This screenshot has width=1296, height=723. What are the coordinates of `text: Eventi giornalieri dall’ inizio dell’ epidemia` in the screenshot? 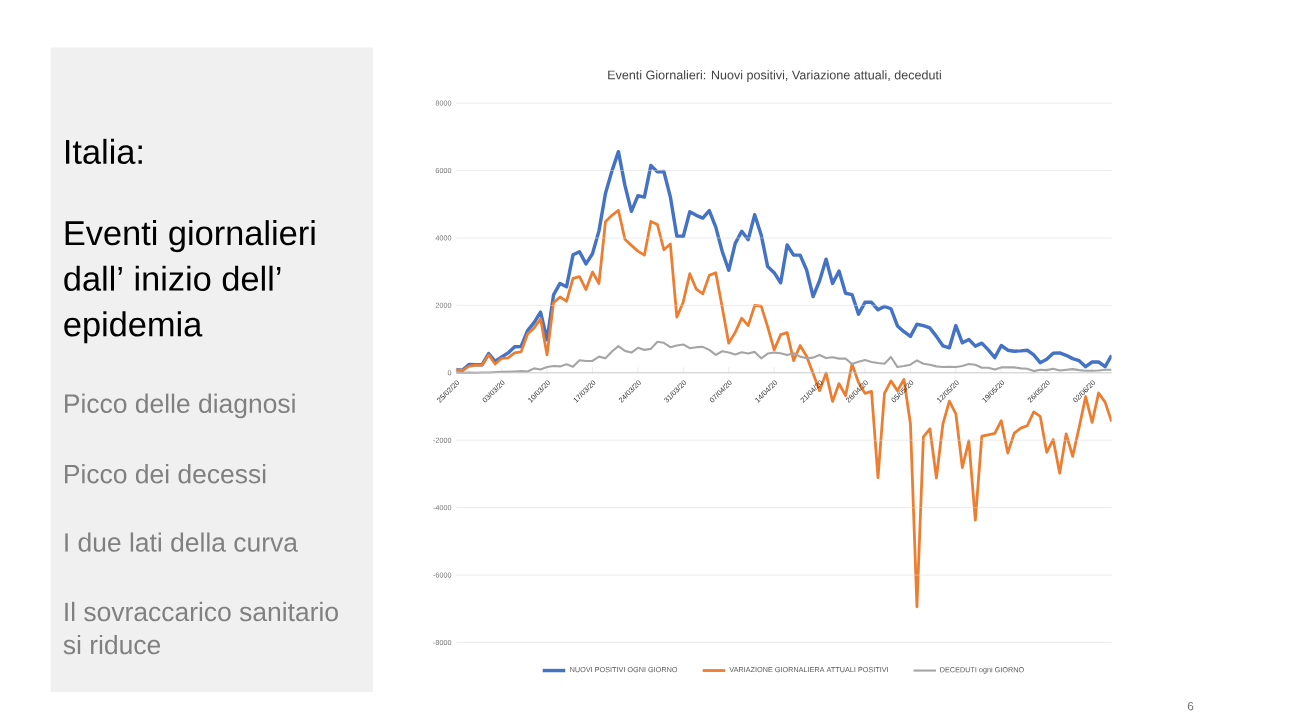 It's located at (189, 282).